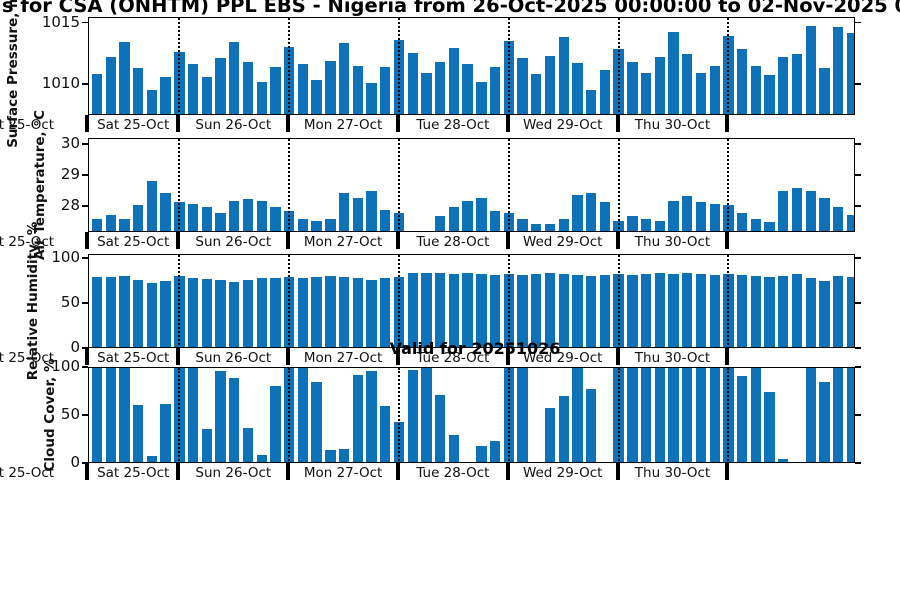 This screenshot has height=600, width=900. What do you see at coordinates (672, 125) in the screenshot?
I see `x-day-label: Thu 30-Oct` at bounding box center [672, 125].